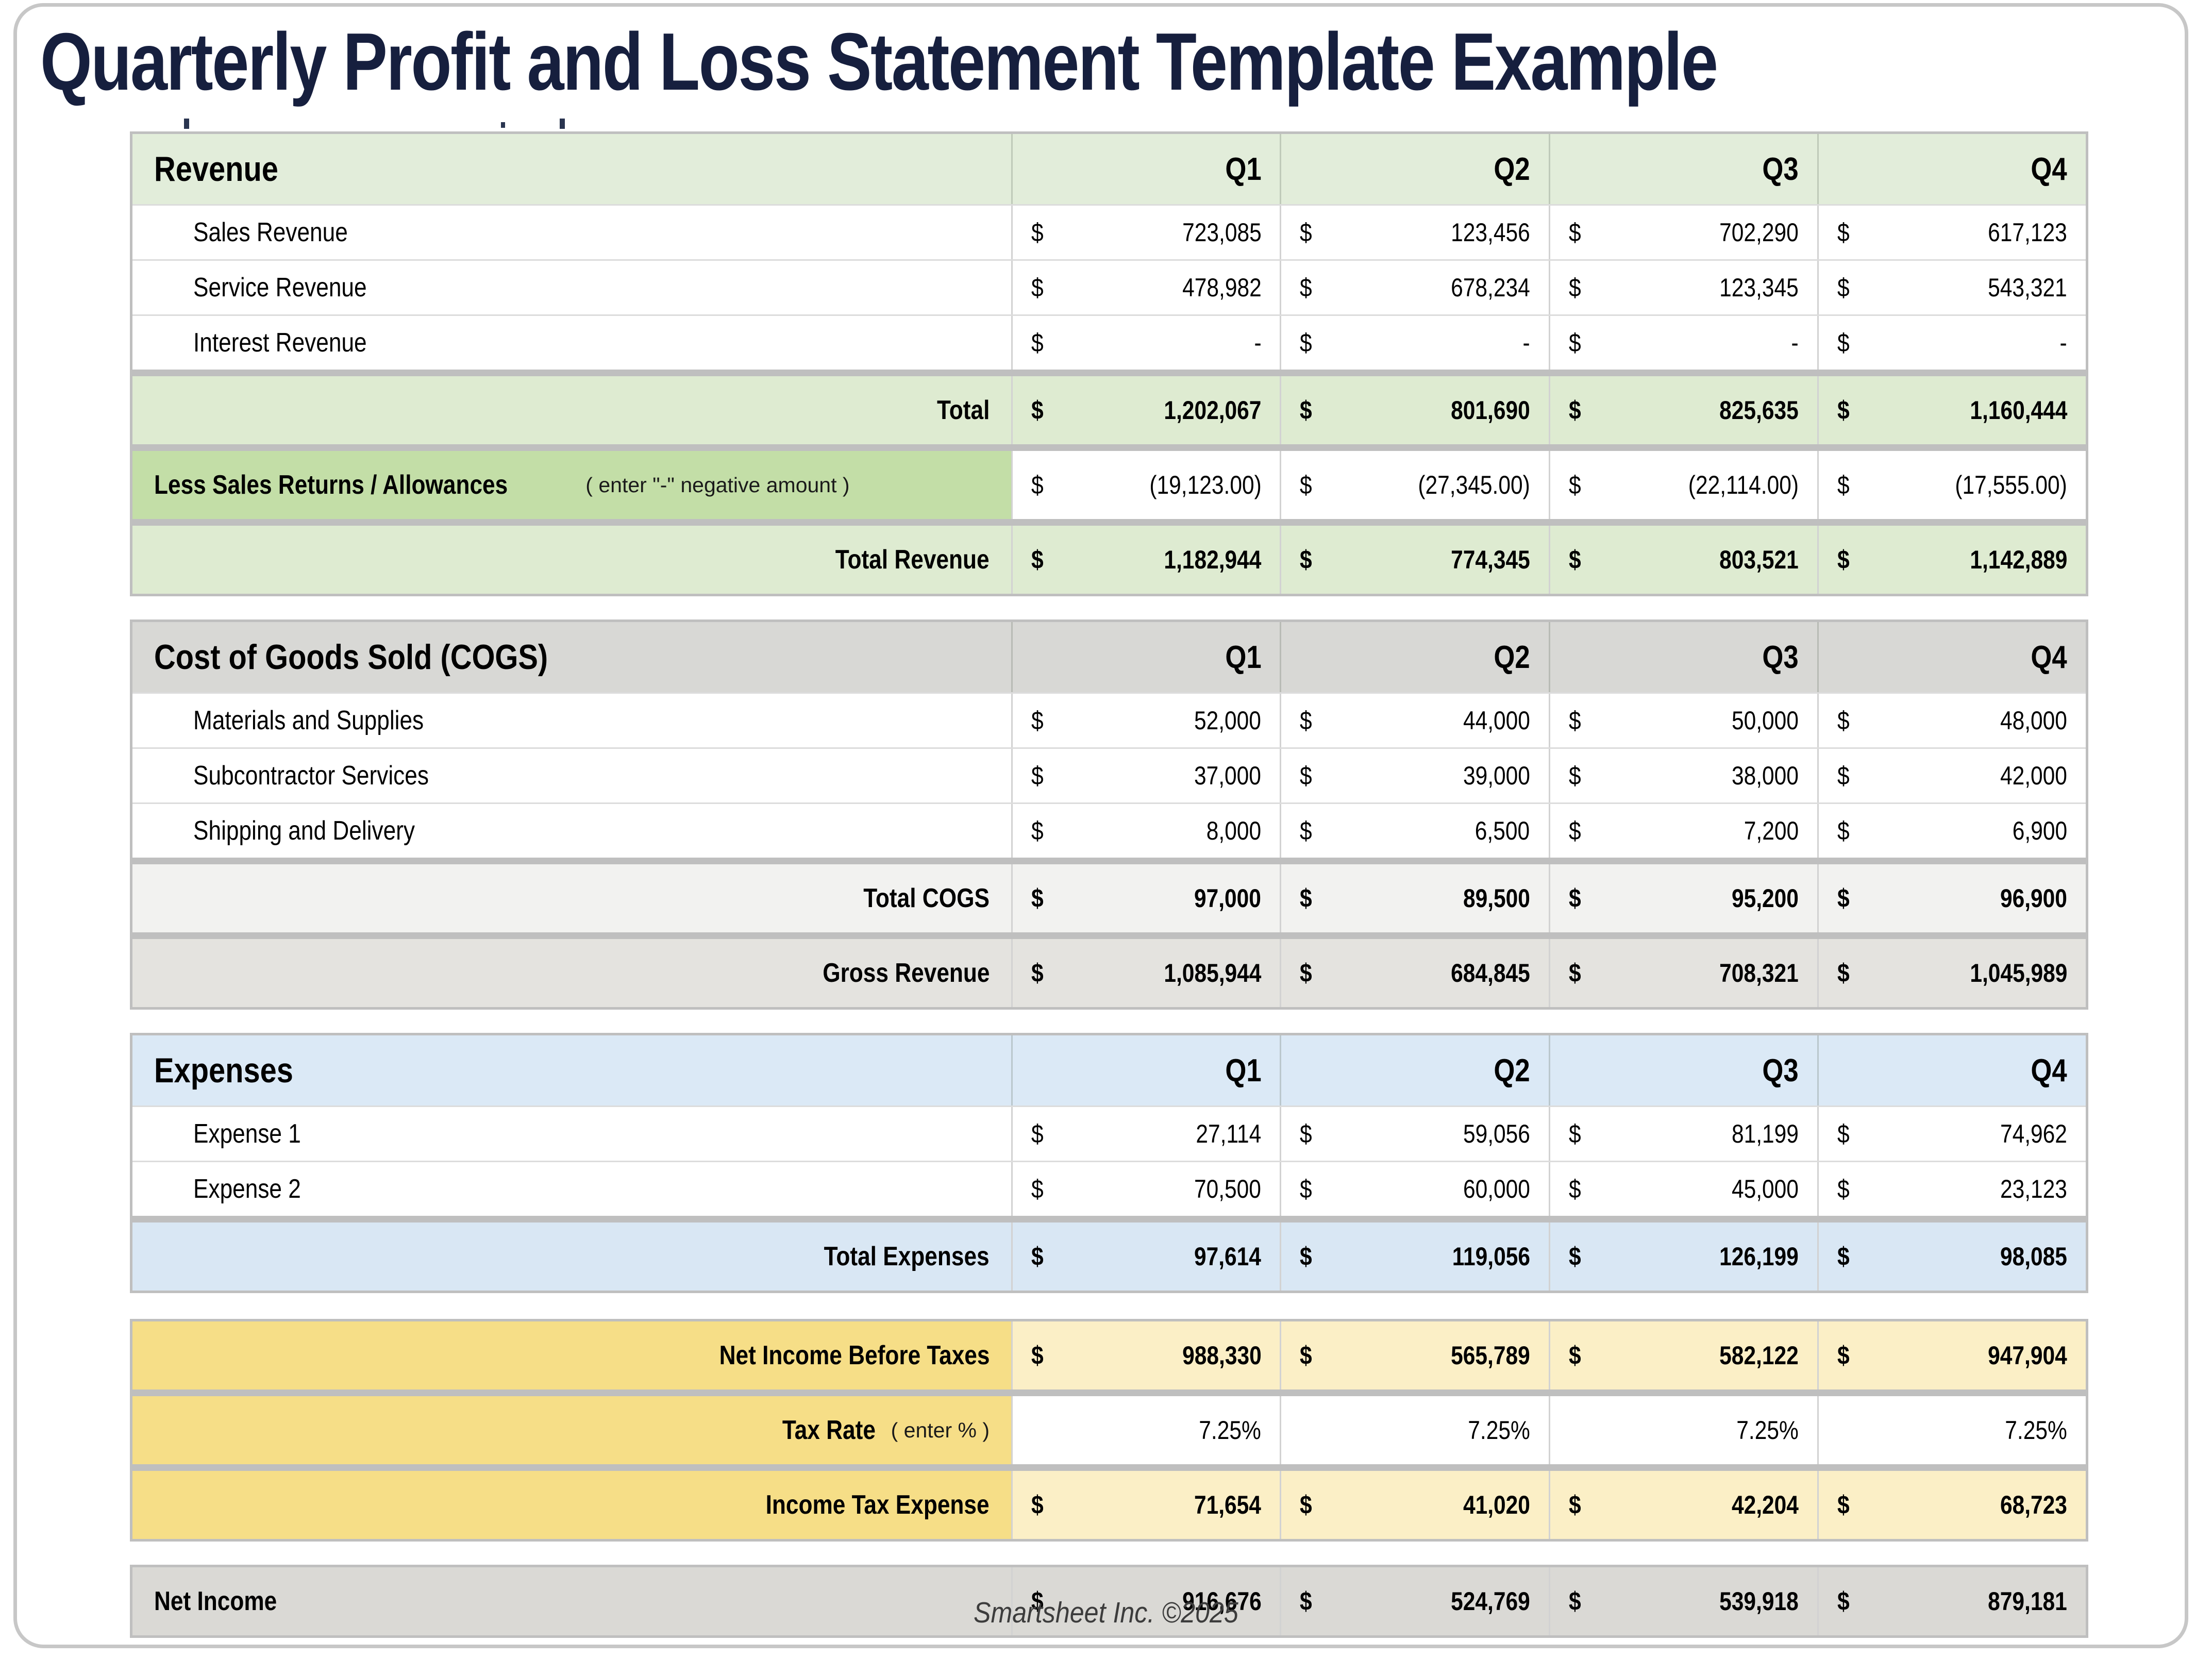 The image size is (2212, 1658). What do you see at coordinates (1213, 559) in the screenshot?
I see `amount-value: 1,182,944` at bounding box center [1213, 559].